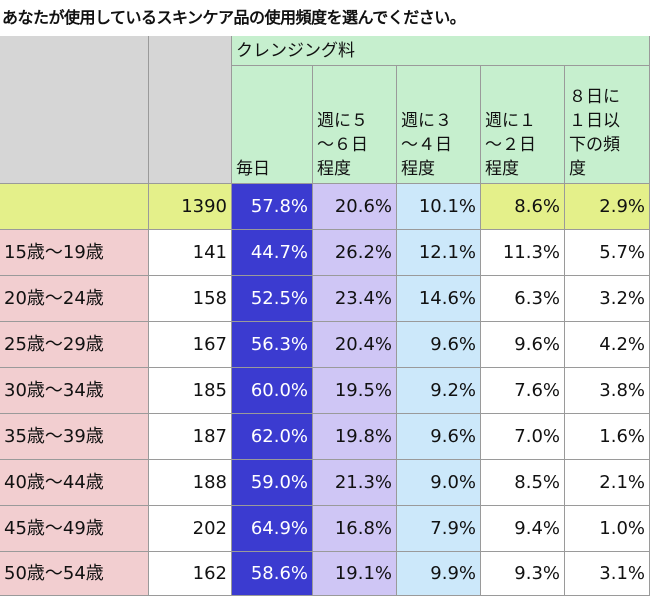 Image resolution: width=650 pixels, height=596 pixels. Describe the element at coordinates (510, 145) in the screenshot. I see `column-header-line: ～２日` at that location.